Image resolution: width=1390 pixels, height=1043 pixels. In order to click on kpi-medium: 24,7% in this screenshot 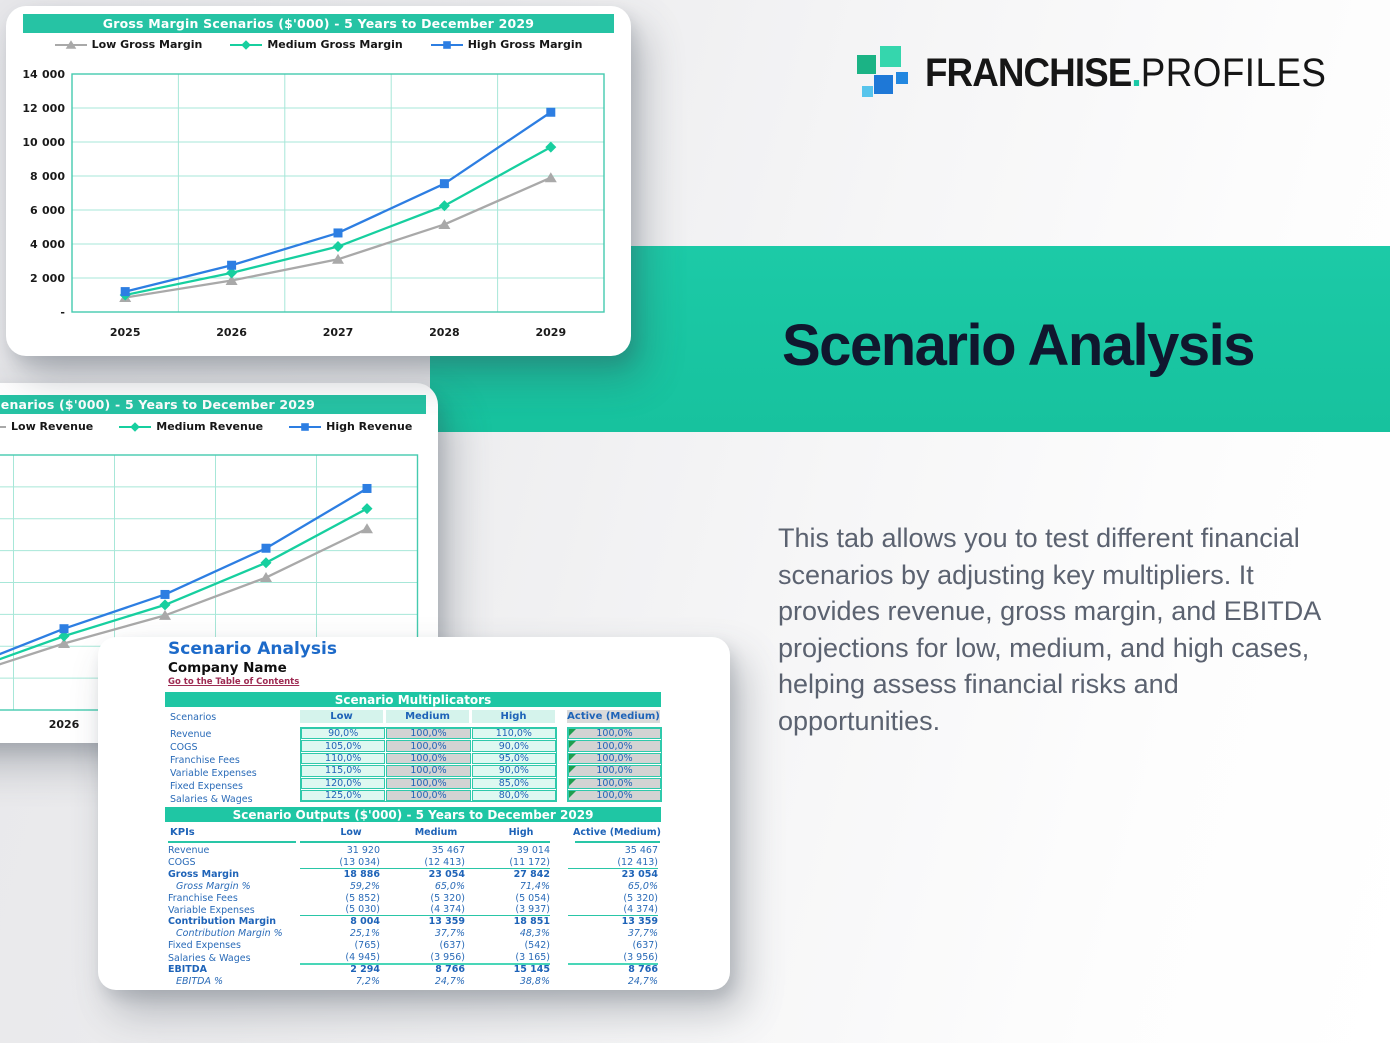, I will do `click(449, 981)`.